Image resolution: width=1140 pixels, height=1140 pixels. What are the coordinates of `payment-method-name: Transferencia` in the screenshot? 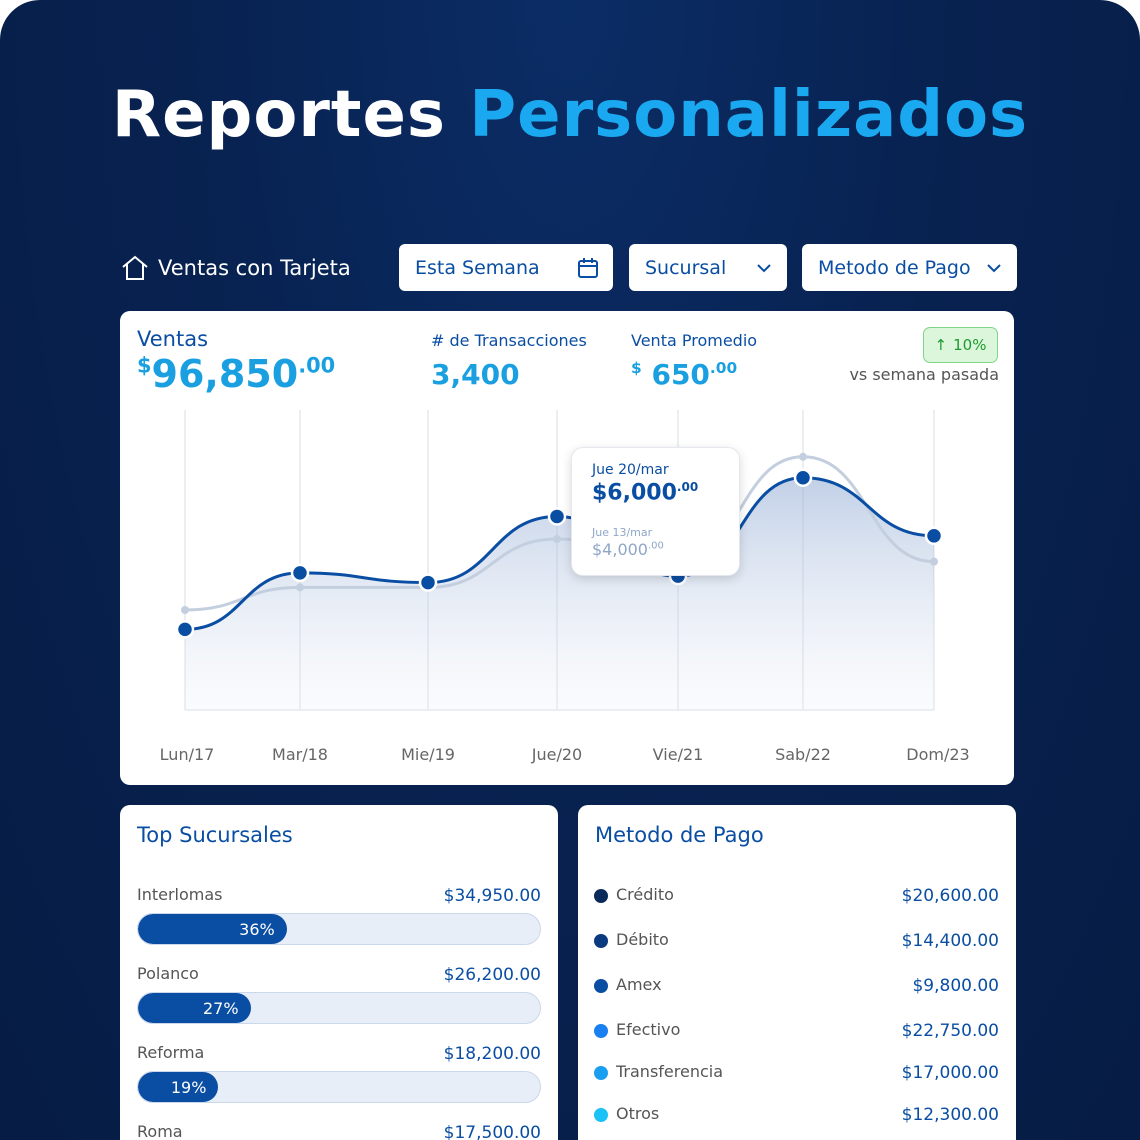 It's located at (670, 1071).